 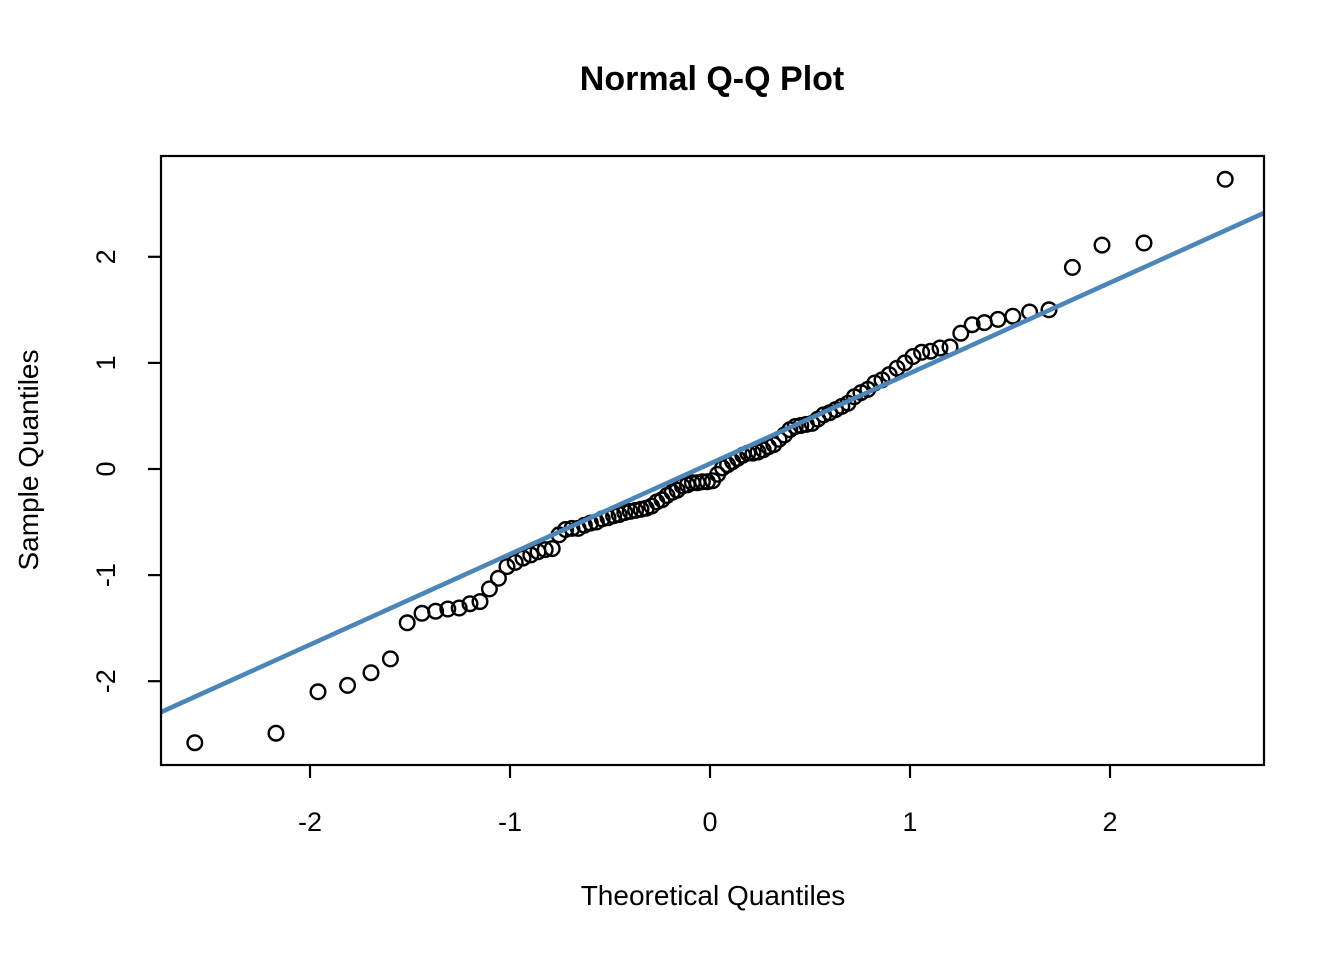 What do you see at coordinates (106, 681) in the screenshot?
I see `y-tick-label: -2` at bounding box center [106, 681].